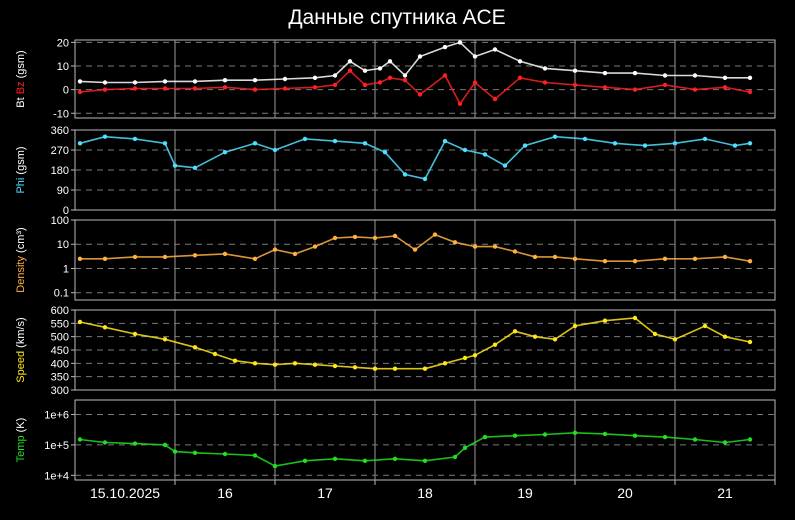  What do you see at coordinates (63, 191) in the screenshot?
I see `y-tick-label: 90` at bounding box center [63, 191].